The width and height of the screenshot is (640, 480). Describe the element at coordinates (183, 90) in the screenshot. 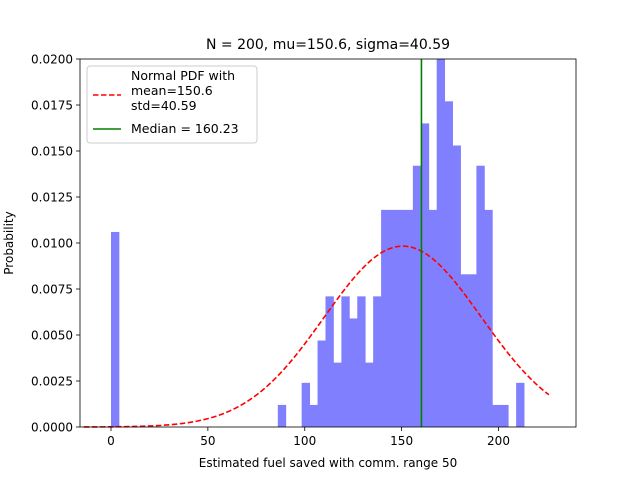

I see `legend-pdf-label: Normal PDF with mean=150.6 std=40.59` at that location.